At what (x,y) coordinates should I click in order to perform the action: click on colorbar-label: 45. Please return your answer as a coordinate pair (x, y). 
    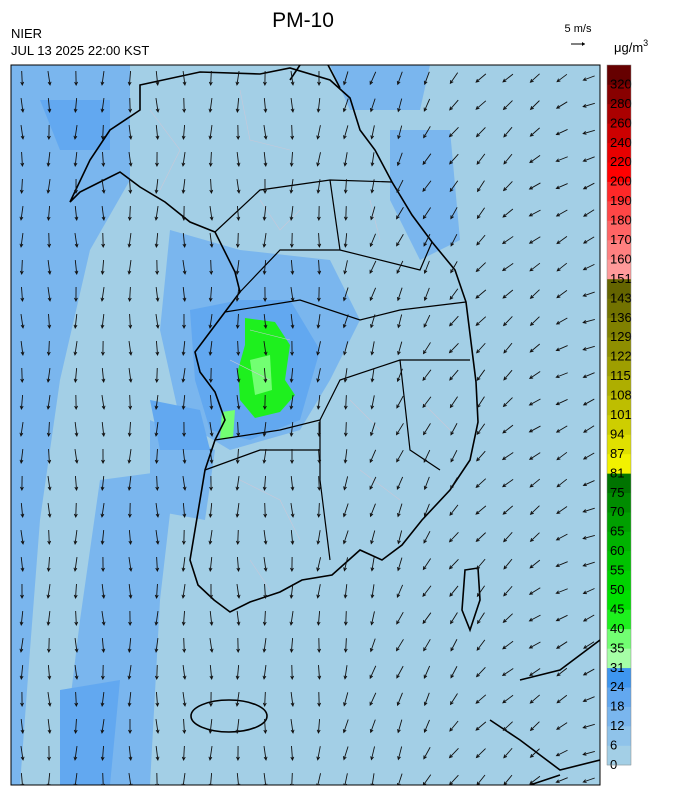
    Looking at the image, I should click on (617, 608).